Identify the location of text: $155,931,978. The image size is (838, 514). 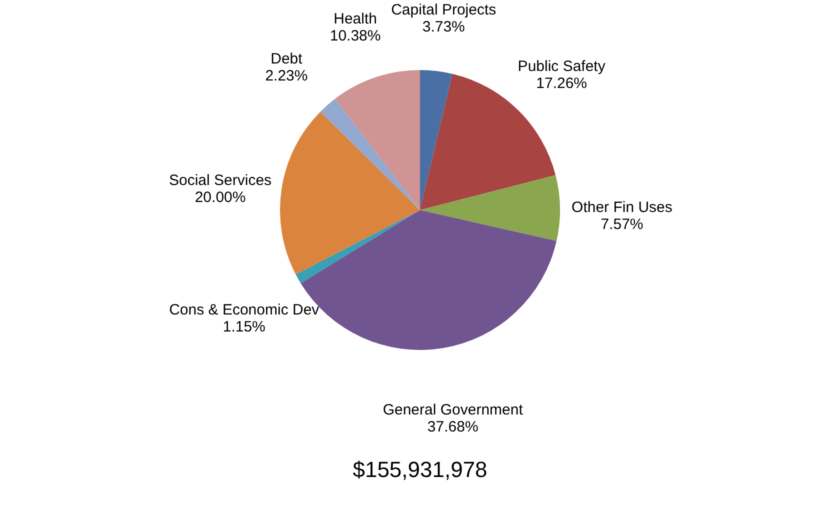
(420, 469).